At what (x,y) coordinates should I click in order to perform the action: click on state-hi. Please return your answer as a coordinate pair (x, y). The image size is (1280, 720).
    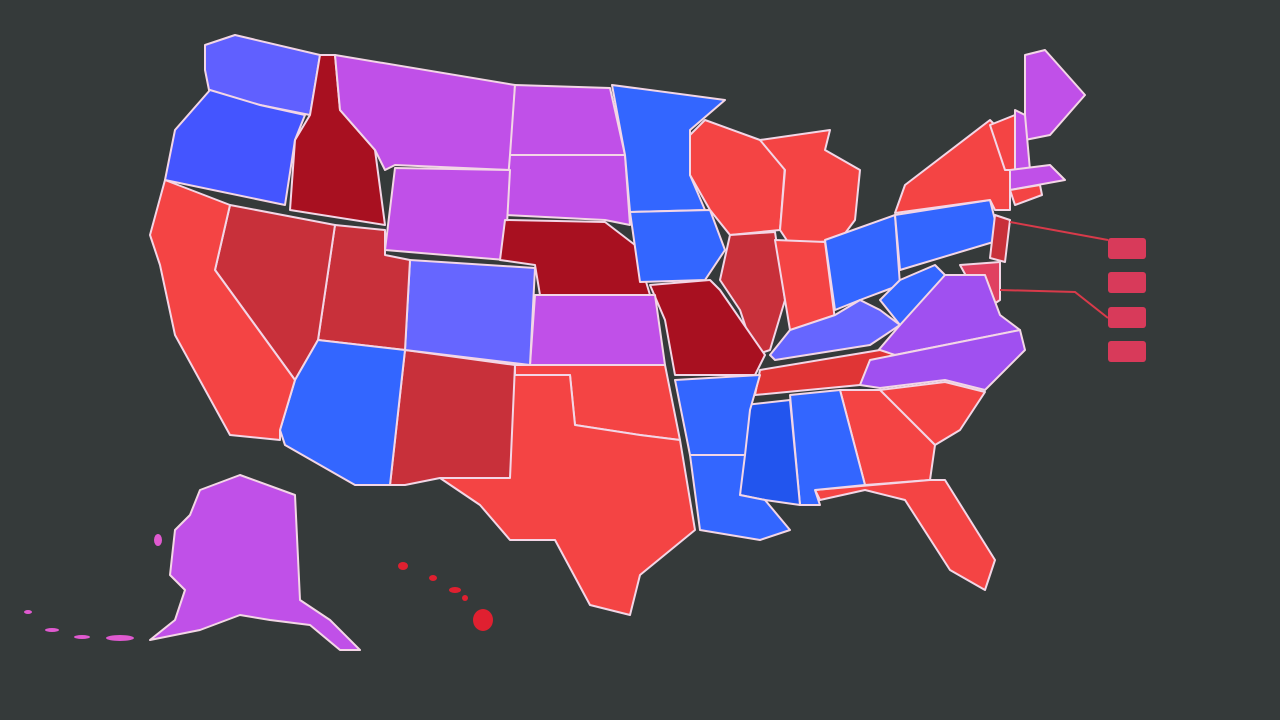
    Looking at the image, I should click on (445, 596).